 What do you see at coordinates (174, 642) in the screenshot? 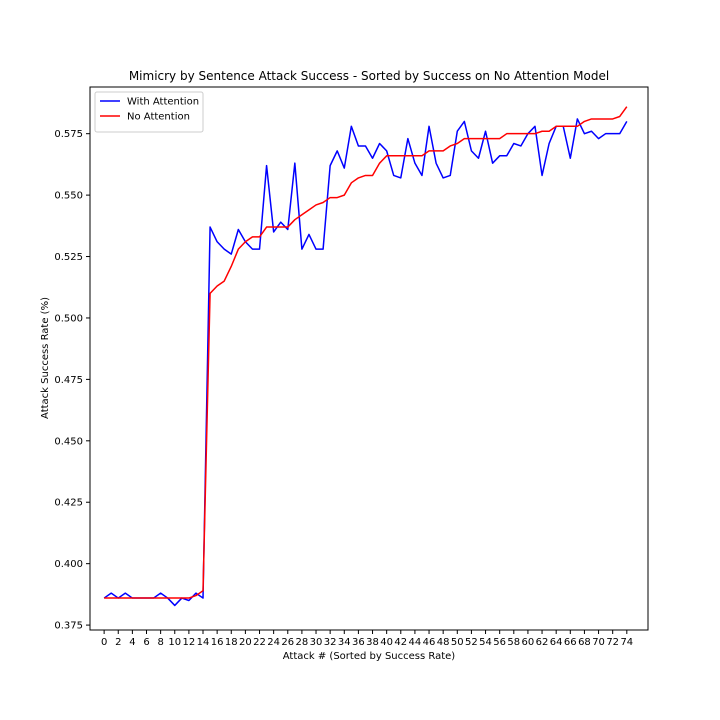
I see `x-tick-label: 10` at bounding box center [174, 642].